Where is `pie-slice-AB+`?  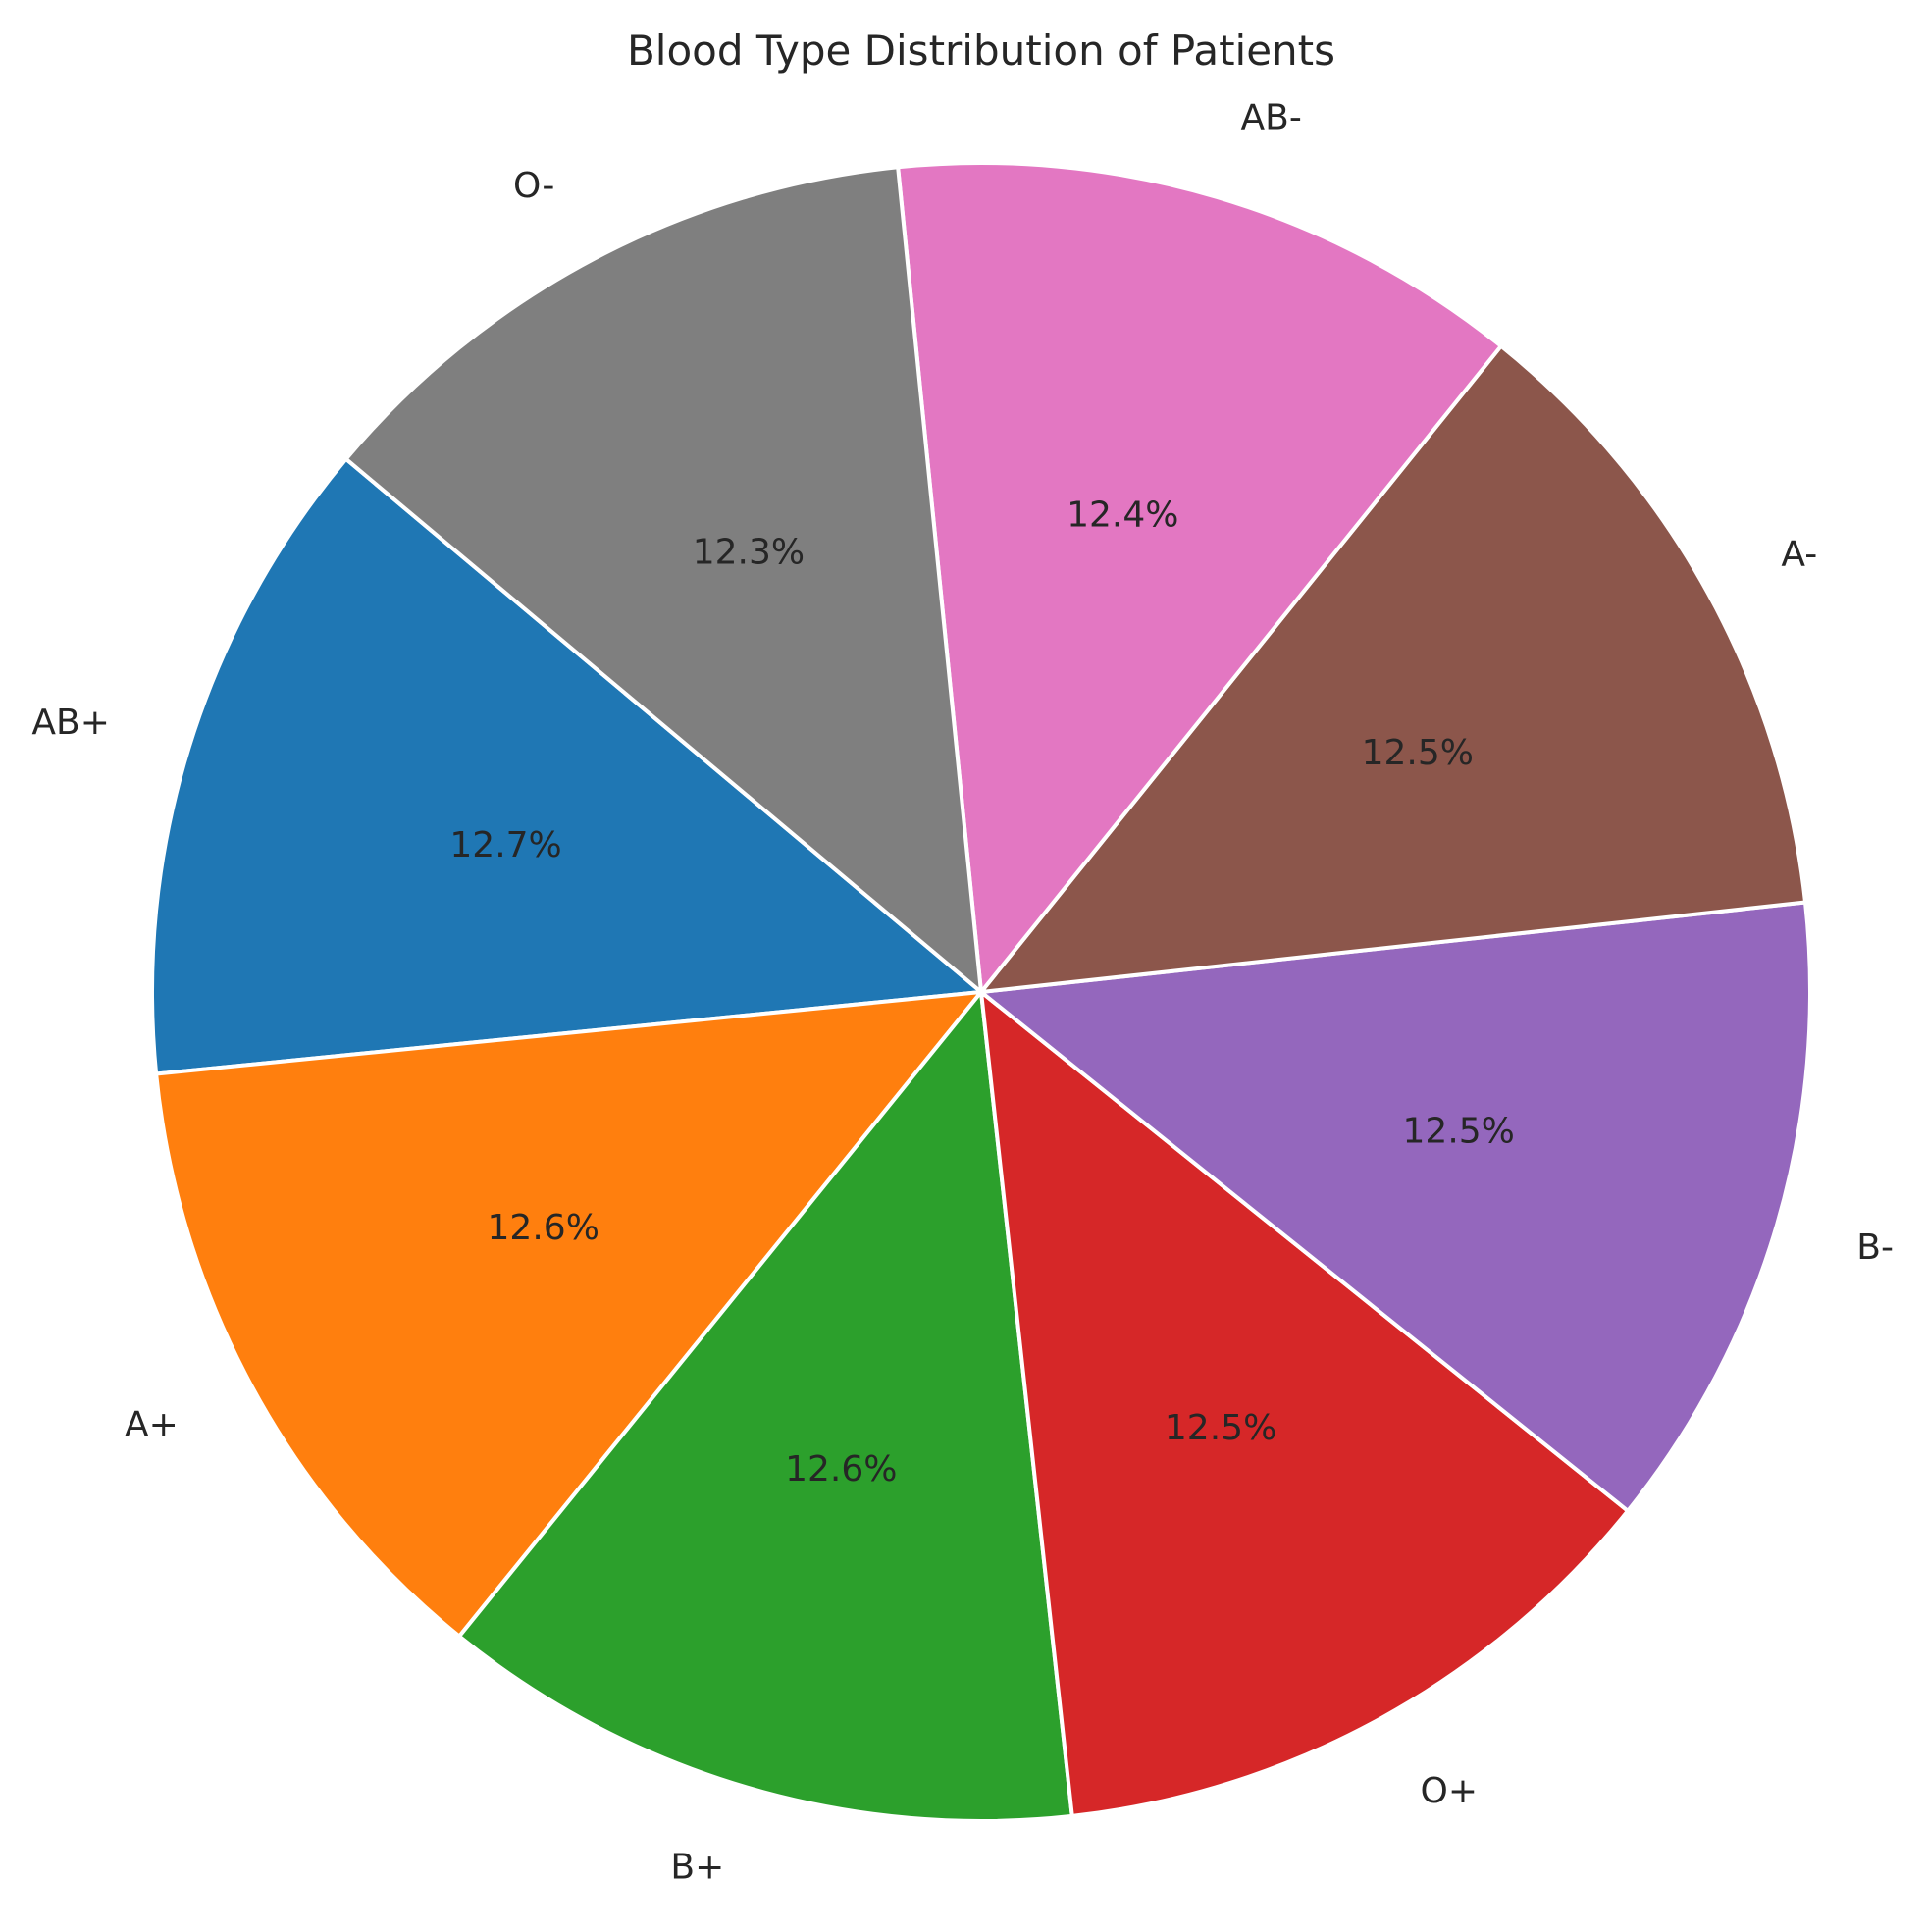 pie-slice-AB+ is located at coordinates (566, 766).